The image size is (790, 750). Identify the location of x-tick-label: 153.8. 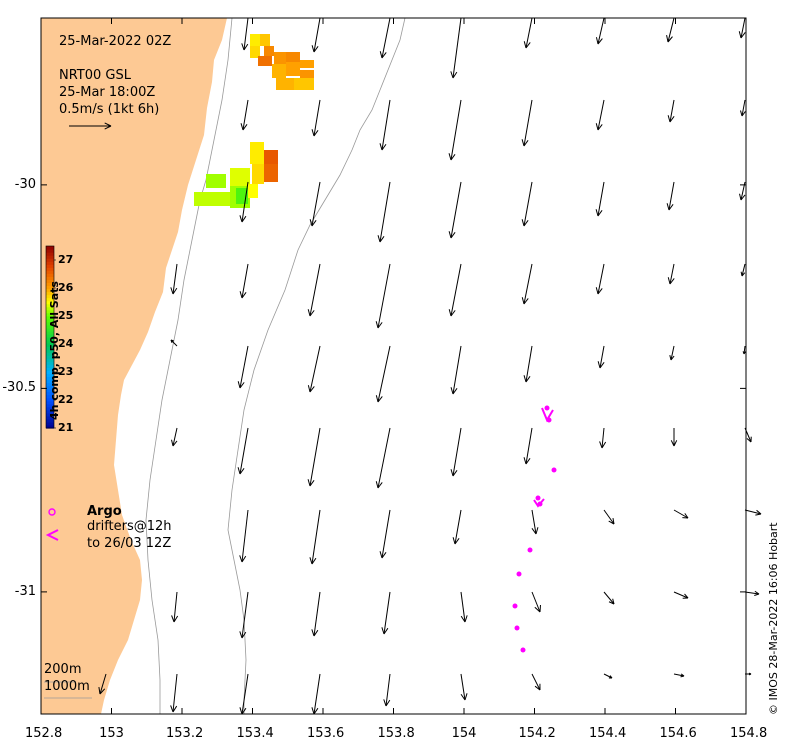
(396, 733).